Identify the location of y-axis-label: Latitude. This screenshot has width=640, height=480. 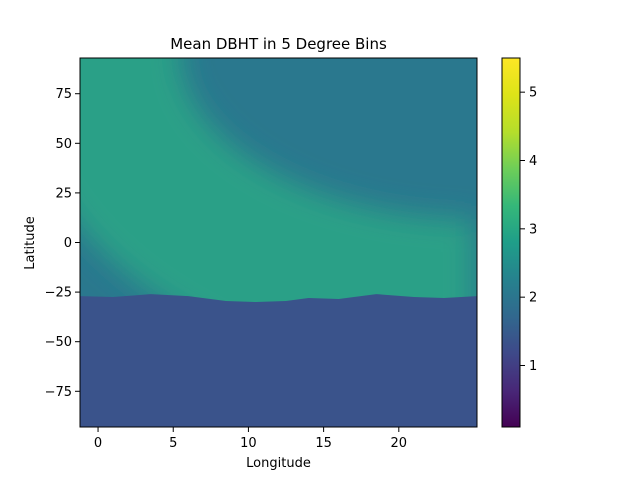
(30, 243).